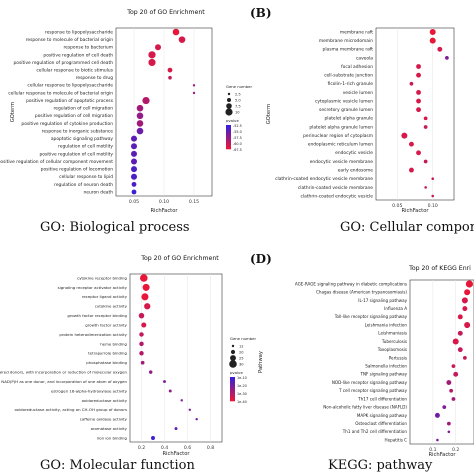 Image resolution: width=474 pixels, height=474 pixels. What do you see at coordinates (241, 352) in the screenshot?
I see `legend-size-label: 20` at bounding box center [241, 352].